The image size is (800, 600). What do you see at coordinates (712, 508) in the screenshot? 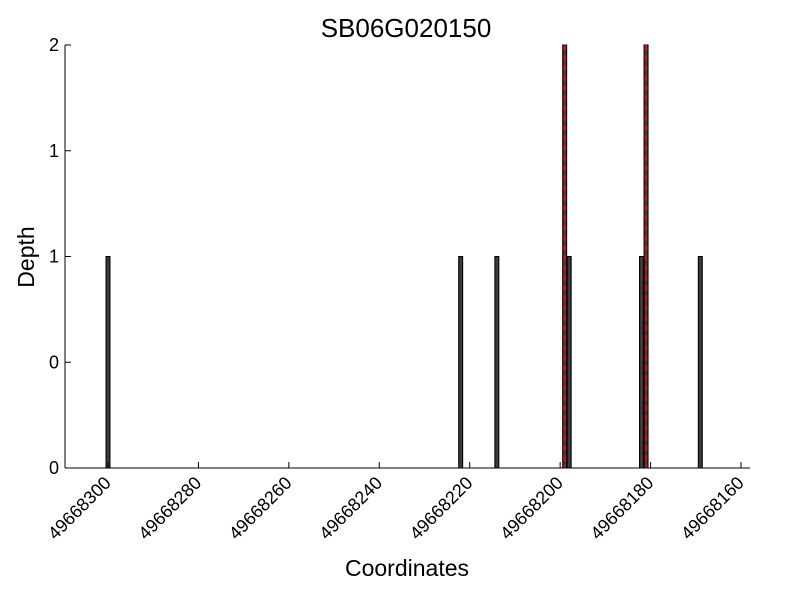
I see `x-tick-label: 49668160` at bounding box center [712, 508].